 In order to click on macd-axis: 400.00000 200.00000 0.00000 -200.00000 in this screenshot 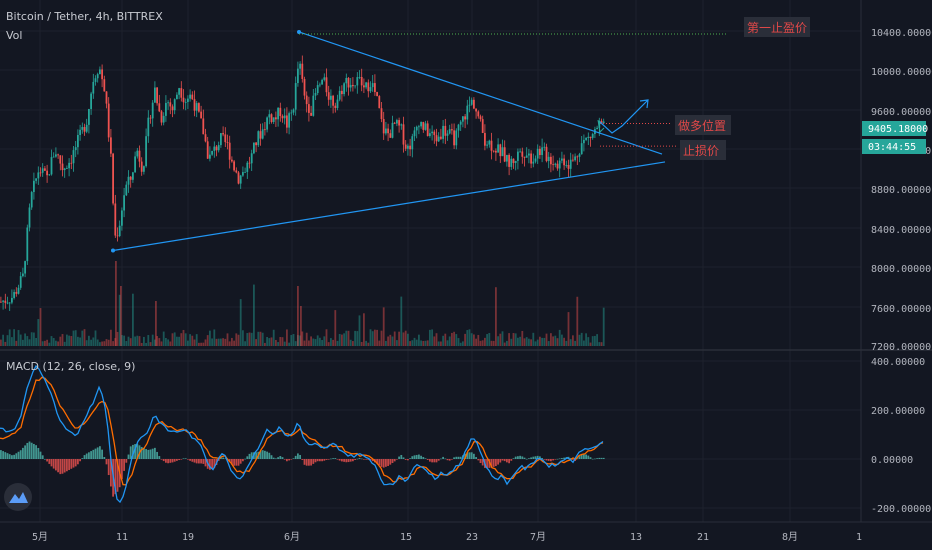, I will do `click(901, 436)`.